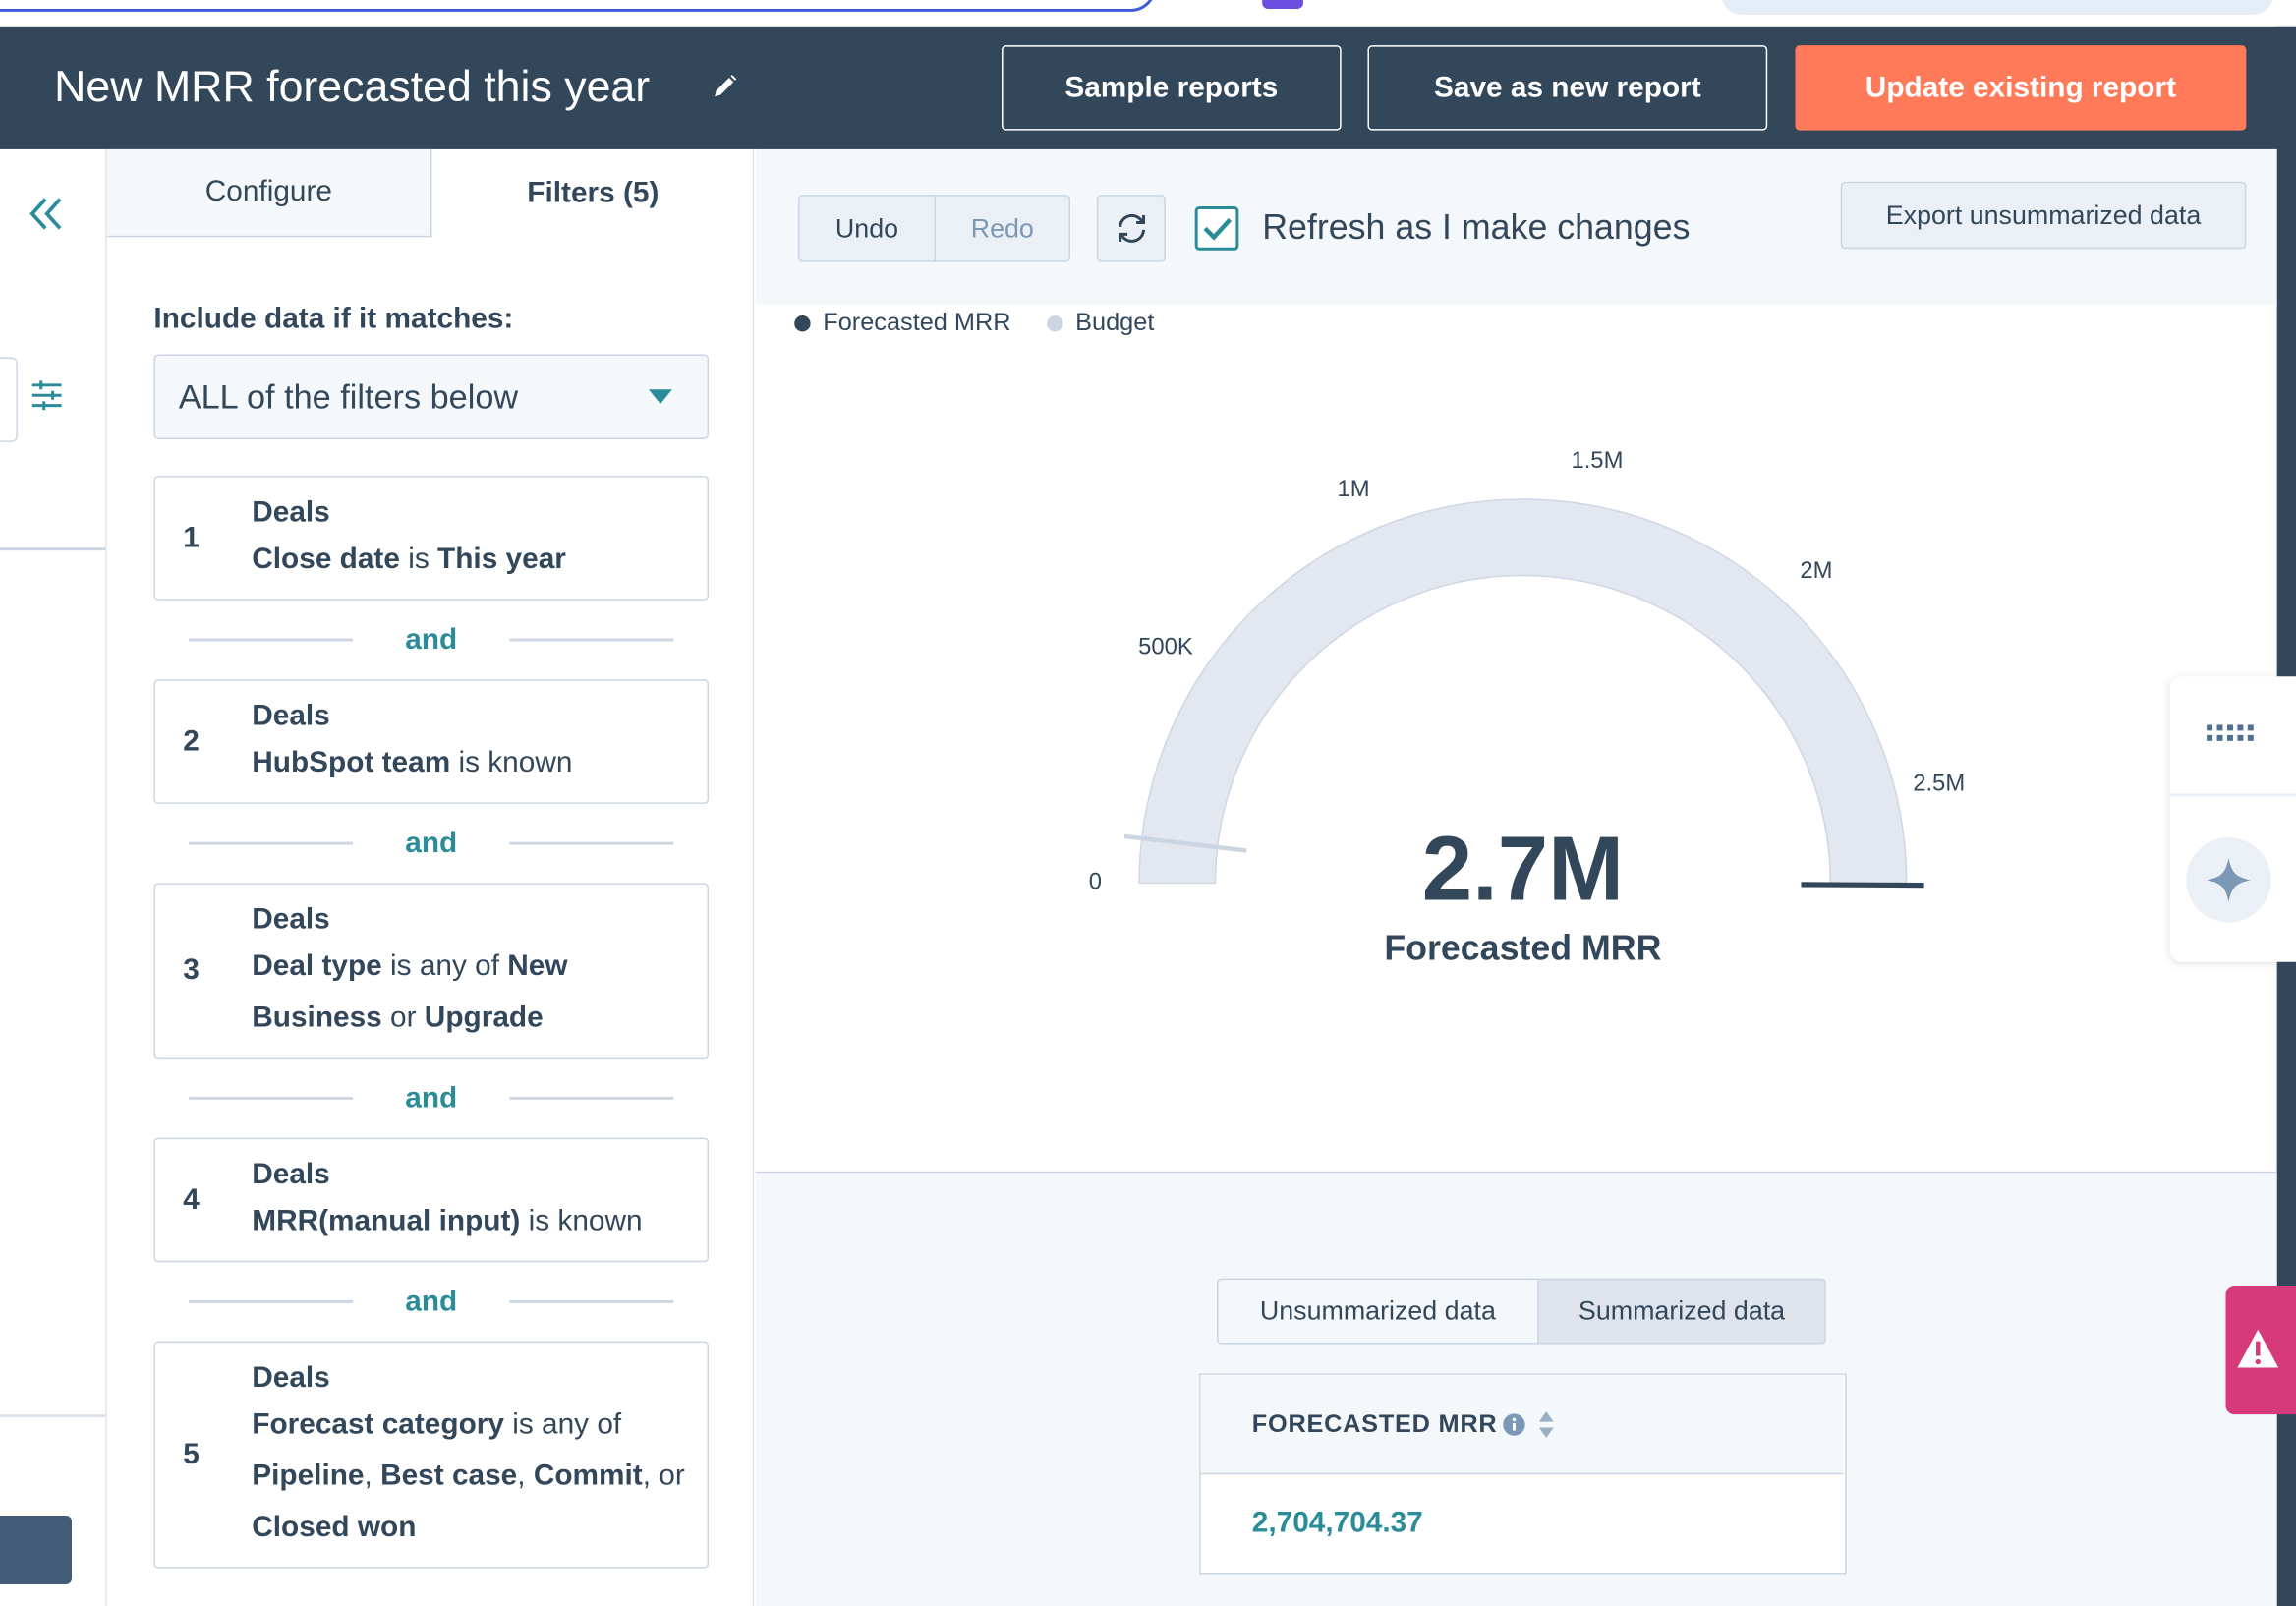 The width and height of the screenshot is (2296, 1606). Describe the element at coordinates (867, 228) in the screenshot. I see `undo-button: Undo` at that location.